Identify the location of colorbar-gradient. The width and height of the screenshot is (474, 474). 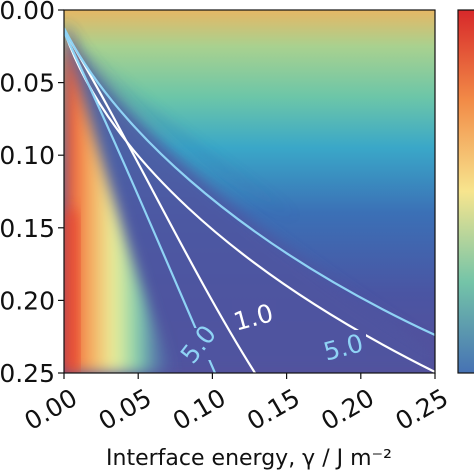
(466, 191).